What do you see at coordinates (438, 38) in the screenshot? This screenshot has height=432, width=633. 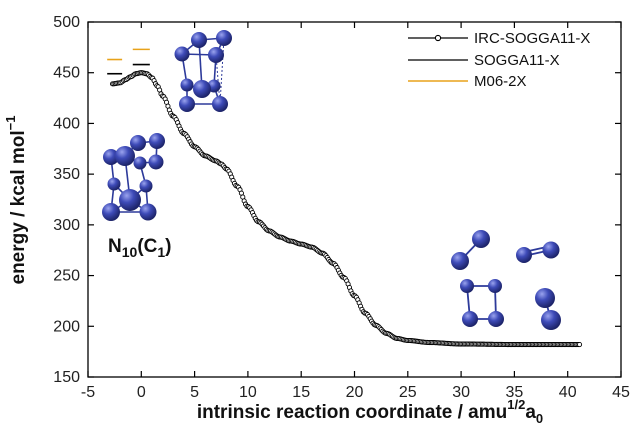 I see `legend-marker-irc` at bounding box center [438, 38].